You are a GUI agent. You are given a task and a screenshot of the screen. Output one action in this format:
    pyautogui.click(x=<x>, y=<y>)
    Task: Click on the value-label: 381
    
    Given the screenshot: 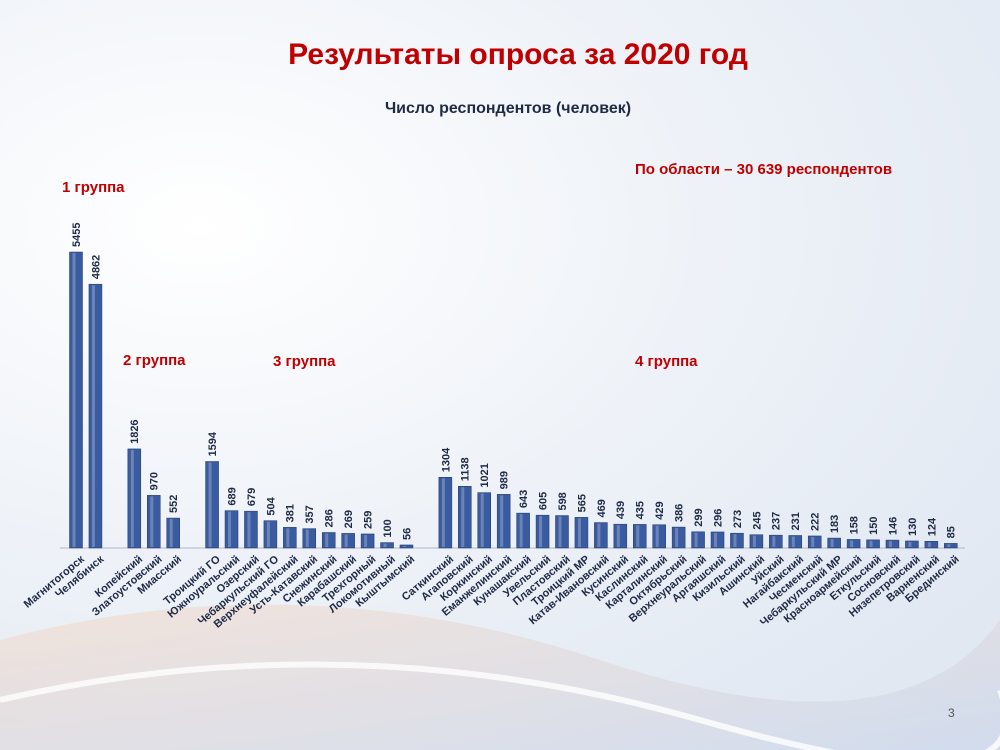 What is the action you would take?
    pyautogui.click(x=291, y=513)
    